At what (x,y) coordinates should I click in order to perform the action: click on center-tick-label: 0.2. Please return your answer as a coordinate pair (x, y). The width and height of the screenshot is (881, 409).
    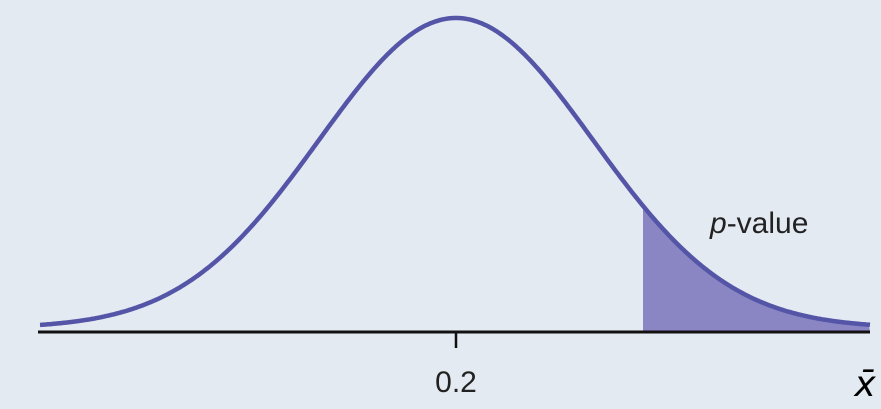
    Looking at the image, I should click on (456, 382).